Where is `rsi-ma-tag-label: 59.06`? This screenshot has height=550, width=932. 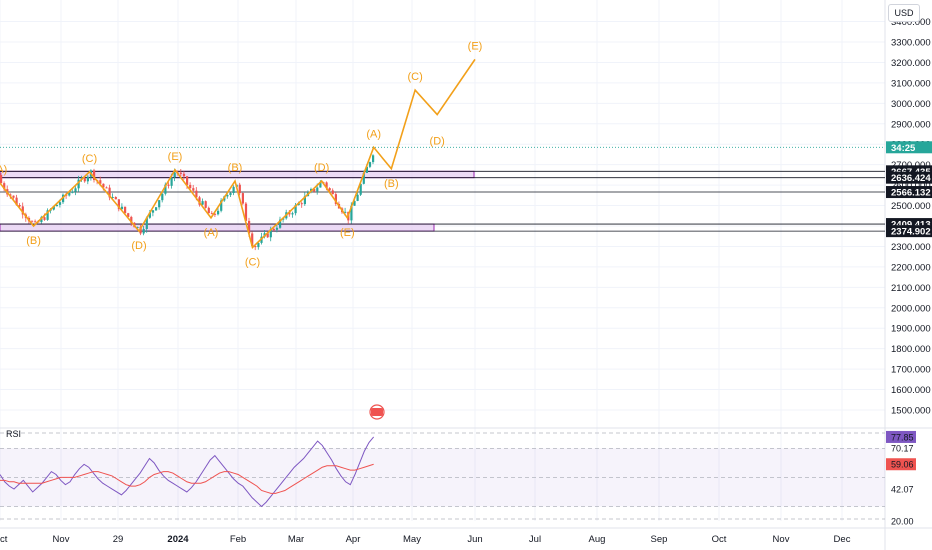
rsi-ma-tag-label: 59.06 is located at coordinates (902, 465).